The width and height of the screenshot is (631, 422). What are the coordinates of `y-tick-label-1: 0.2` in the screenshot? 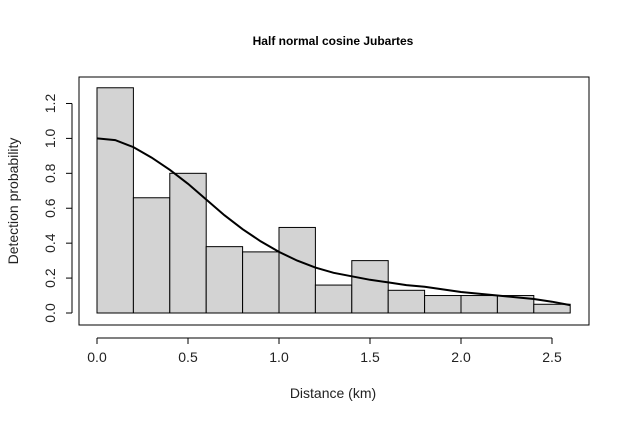 It's located at (50, 278).